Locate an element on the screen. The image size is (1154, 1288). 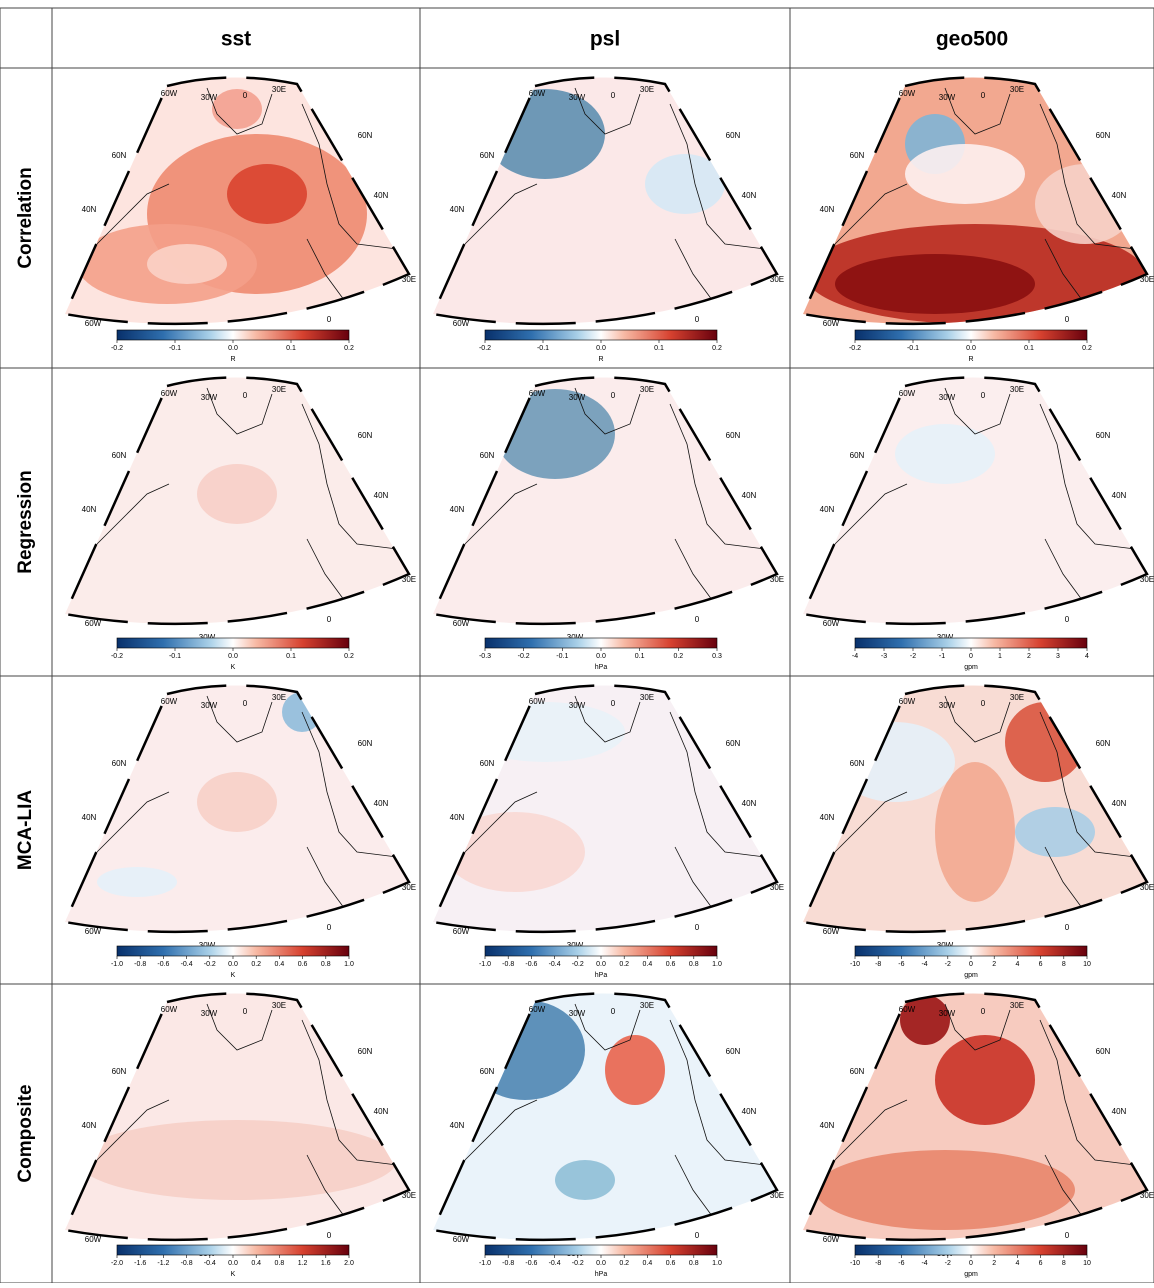
colorbar-unit: R is located at coordinates (232, 359).